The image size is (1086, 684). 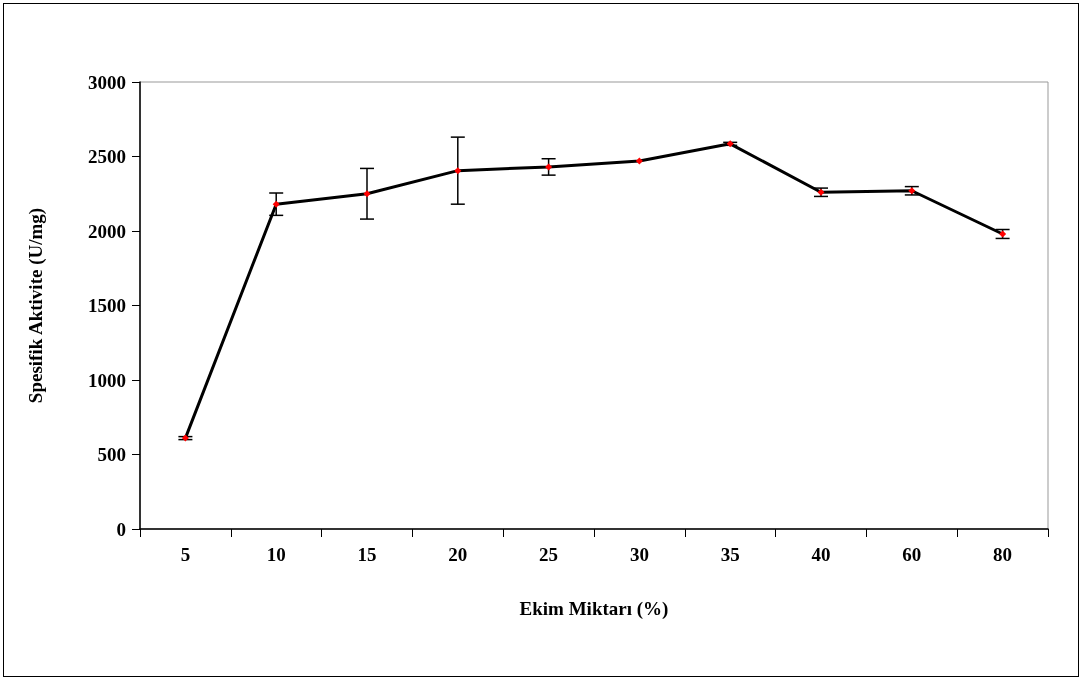 I want to click on x-axis-title: Ekim Miktarı (%), so click(x=594, y=609).